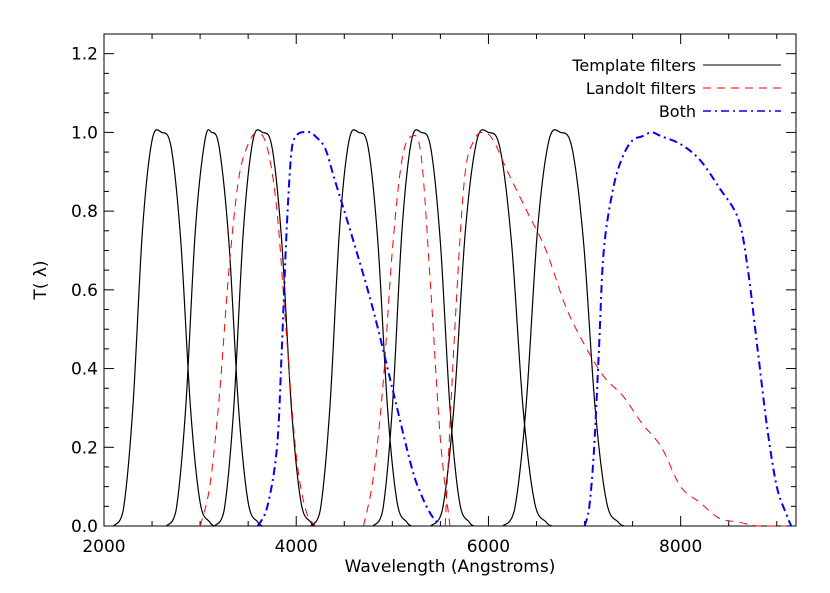 The image size is (830, 593). Describe the element at coordinates (680, 547) in the screenshot. I see `x-tick-label: 8000` at that location.